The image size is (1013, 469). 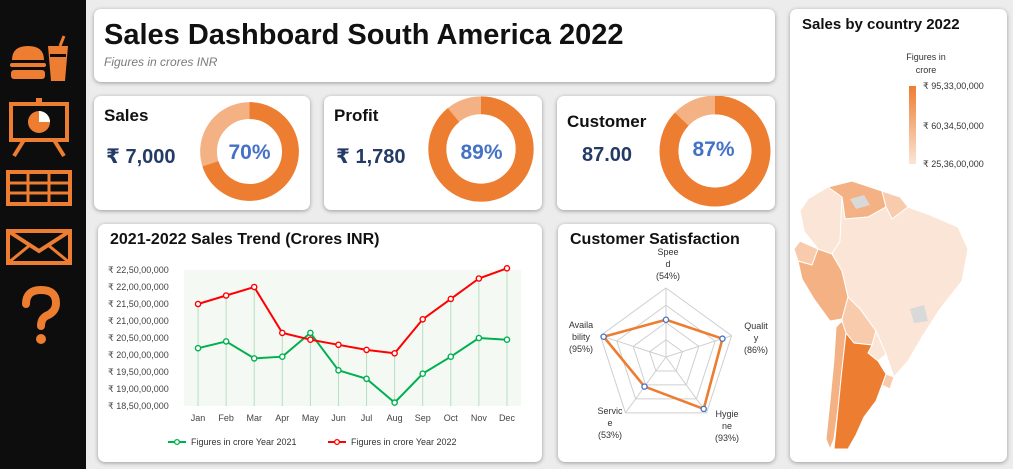 I want to click on sales-trend-title: 2021-2022 Sales Trend (Crores INR), so click(x=245, y=239).